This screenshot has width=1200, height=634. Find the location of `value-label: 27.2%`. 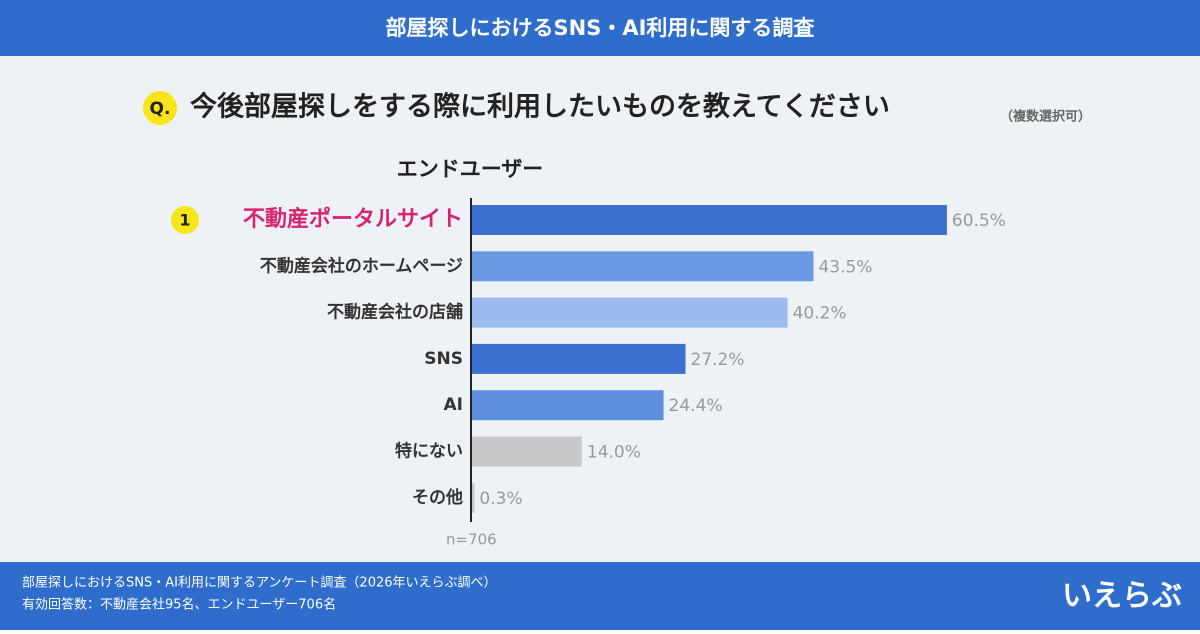

value-label: 27.2% is located at coordinates (718, 360).